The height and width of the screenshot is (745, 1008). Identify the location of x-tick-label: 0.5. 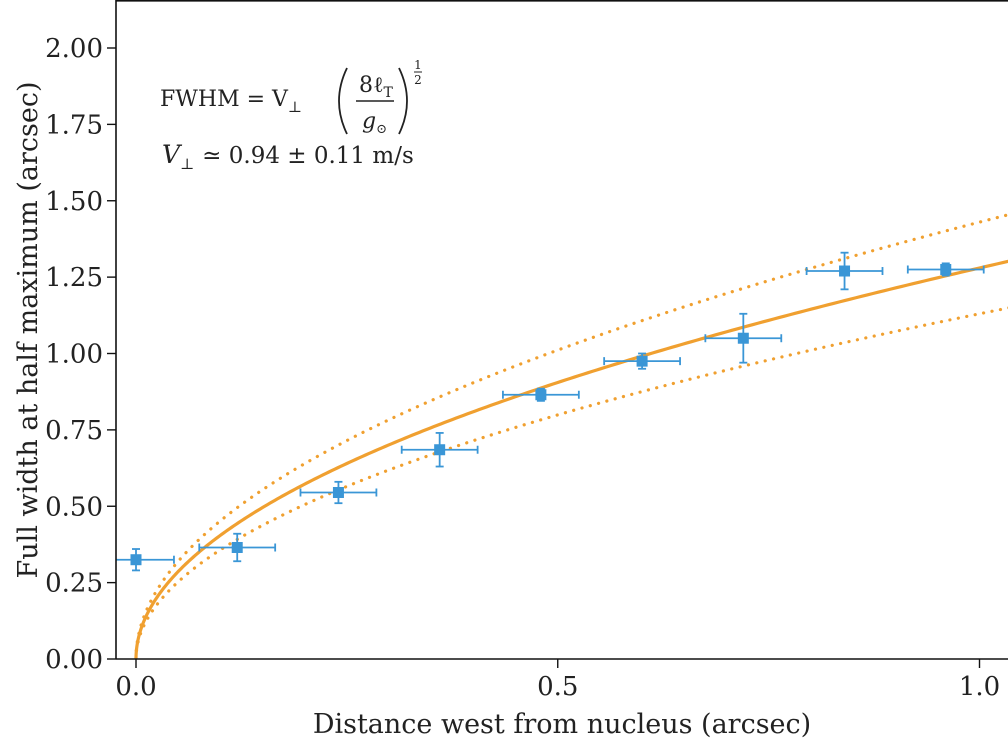
(557, 687).